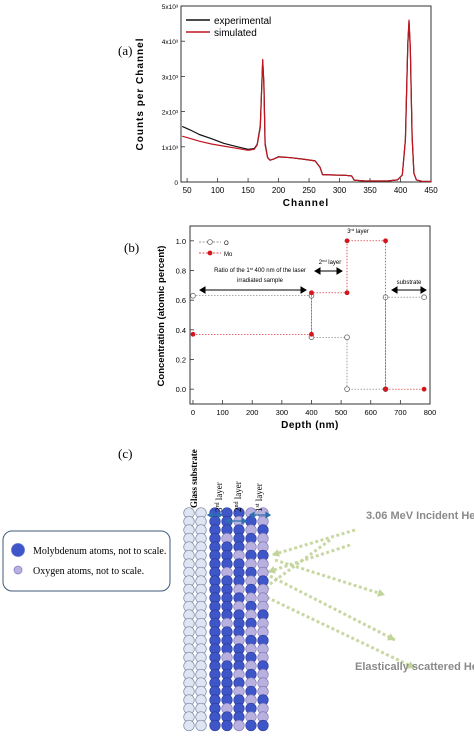  What do you see at coordinates (170, 42) in the screenshot?
I see `y-tick-label: 4x10³` at bounding box center [170, 42].